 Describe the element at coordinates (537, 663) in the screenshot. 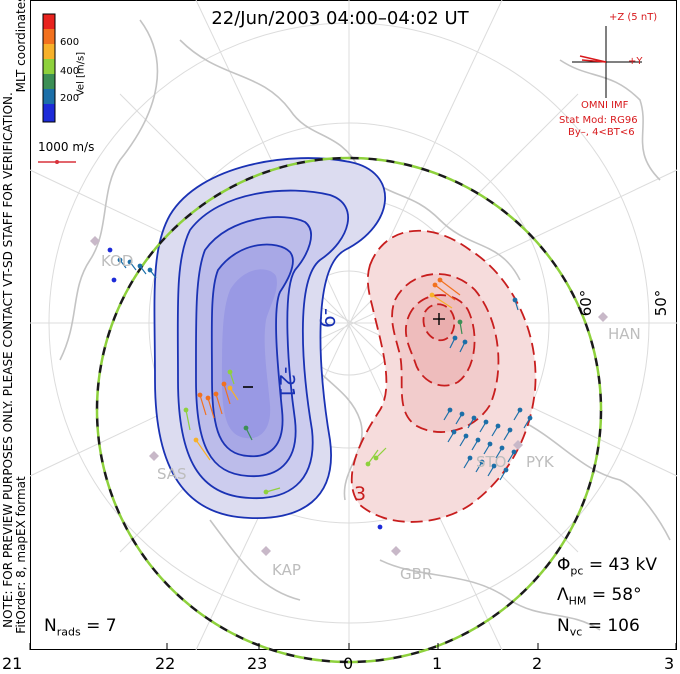

I see `mlt-label-2: 2` at that location.